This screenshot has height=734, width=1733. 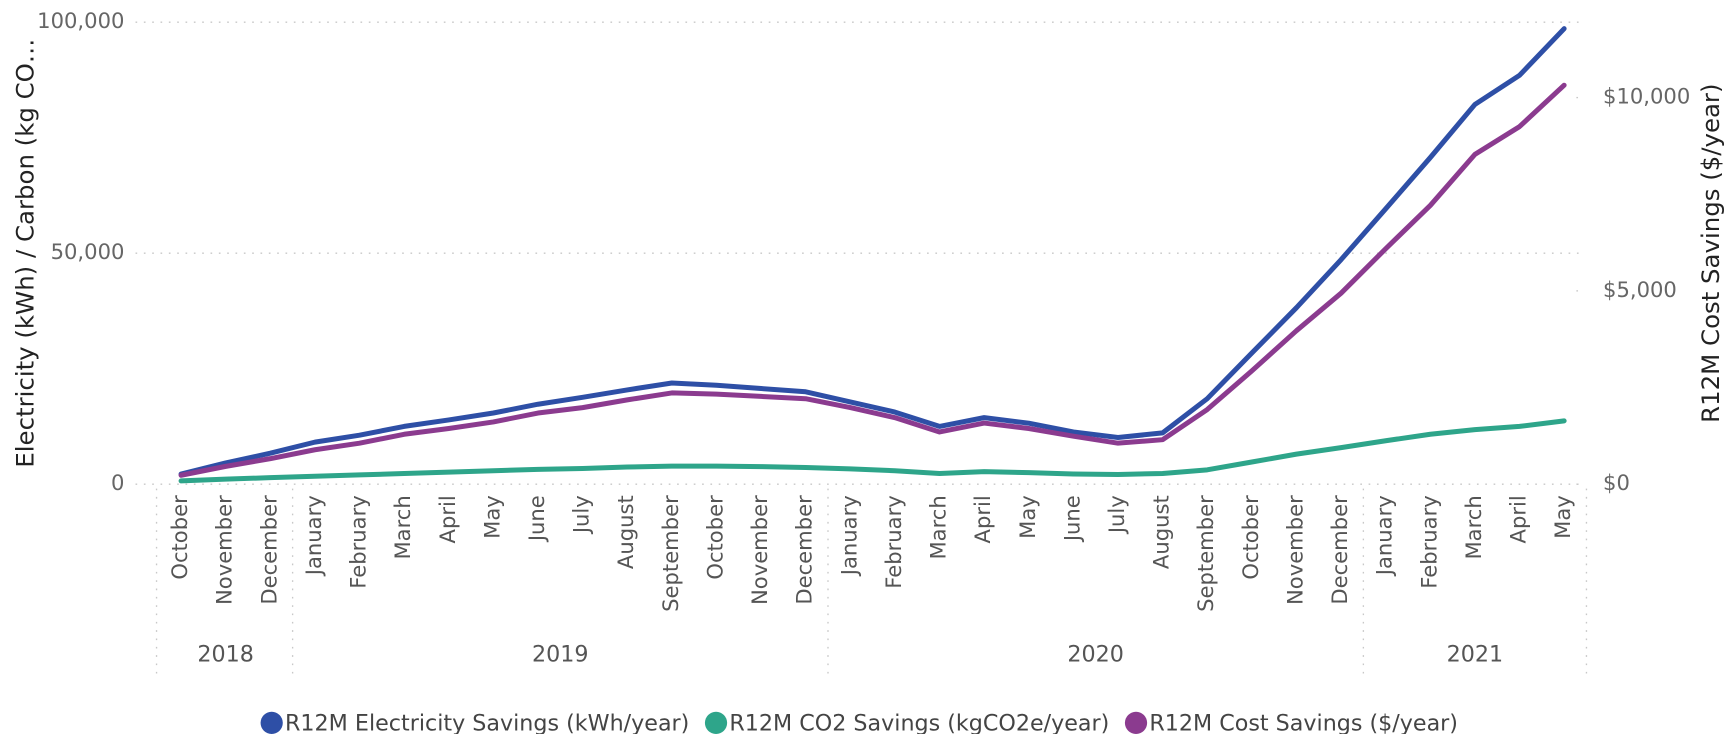 I want to click on x-group-label: 2020, so click(x=1095, y=655).